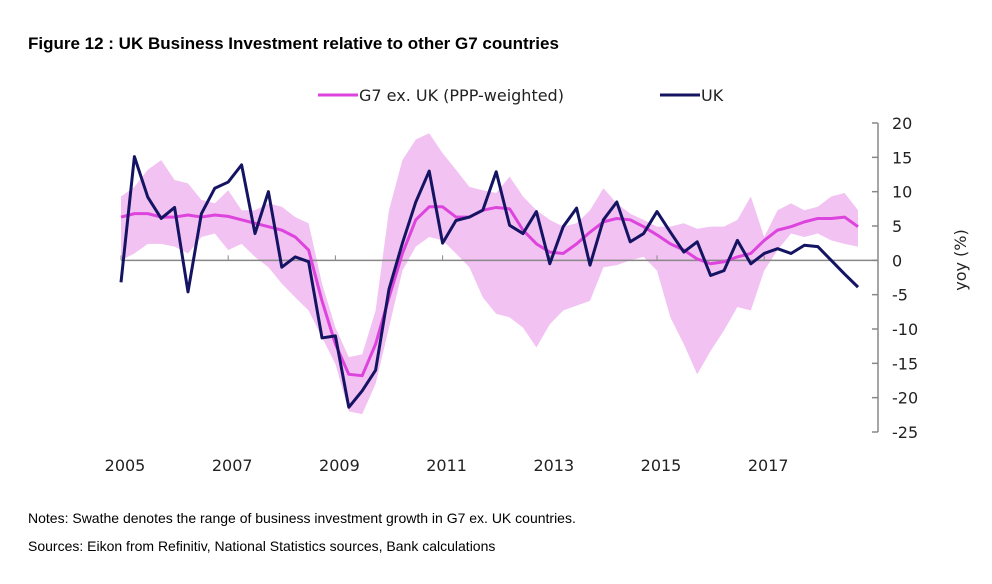 The width and height of the screenshot is (992, 584). Describe the element at coordinates (900, 295) in the screenshot. I see `y-tick-label: -5` at that location.